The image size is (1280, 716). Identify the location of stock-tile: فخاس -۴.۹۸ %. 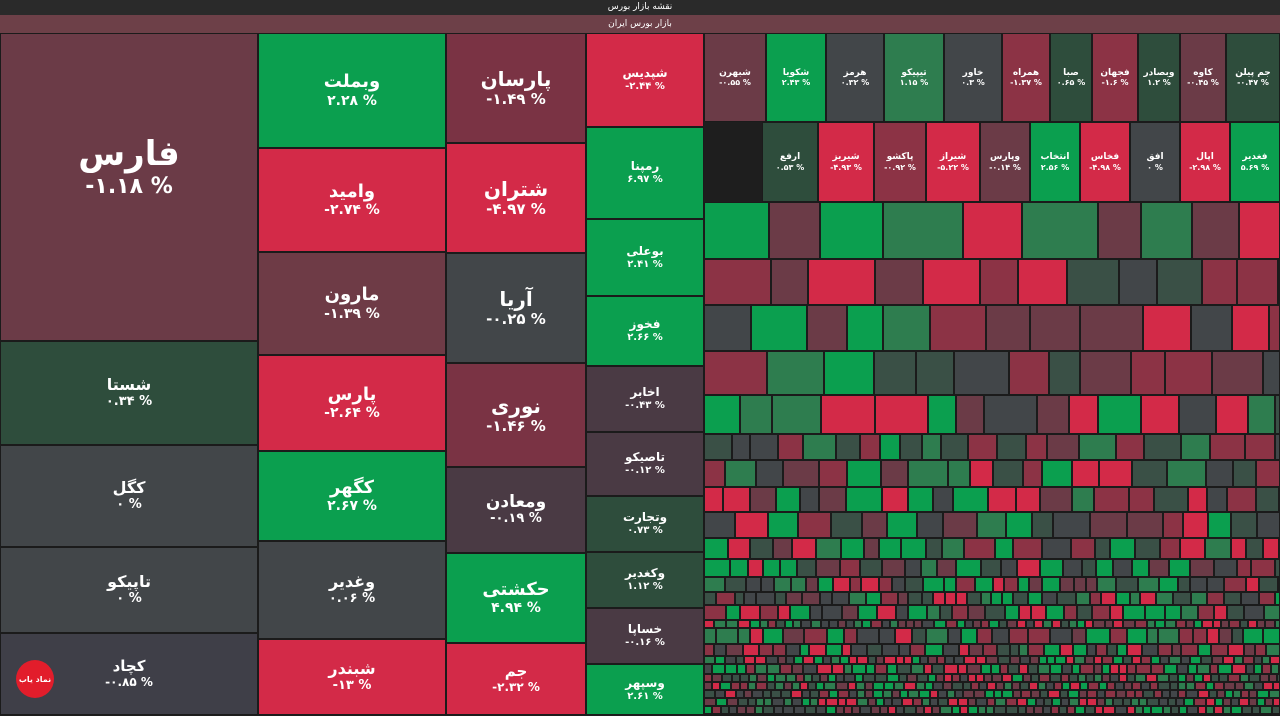
(1105, 162).